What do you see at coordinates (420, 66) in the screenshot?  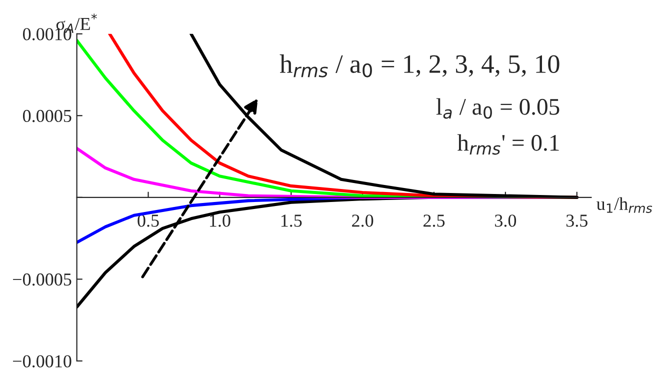 I see `annotation: h$_{rms}$ / a$_{0}$ = 1, 2, 3, 4, 5, 10` at bounding box center [420, 66].